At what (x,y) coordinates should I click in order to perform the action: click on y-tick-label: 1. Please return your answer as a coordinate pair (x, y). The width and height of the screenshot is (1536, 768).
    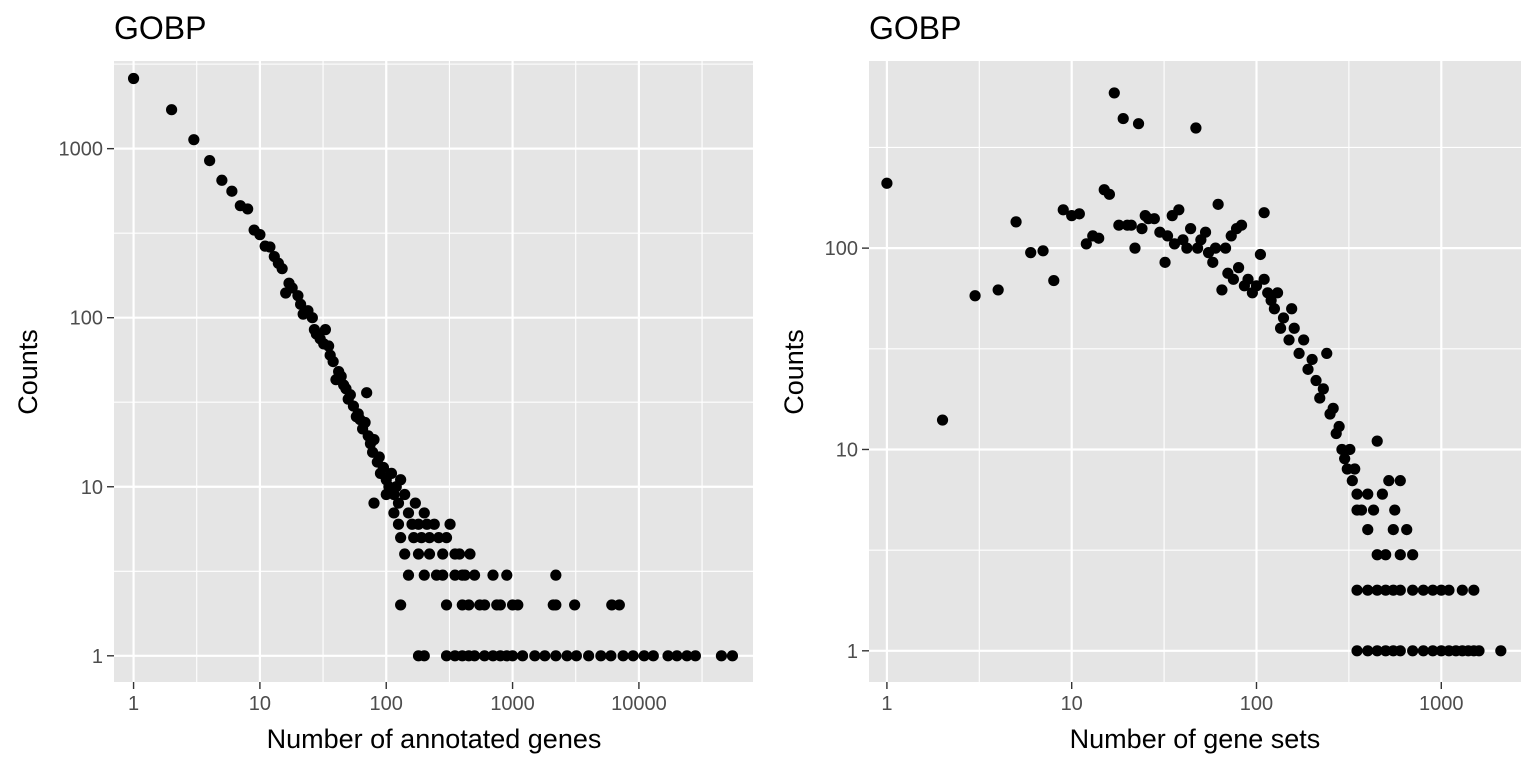
    Looking at the image, I should click on (97, 657).